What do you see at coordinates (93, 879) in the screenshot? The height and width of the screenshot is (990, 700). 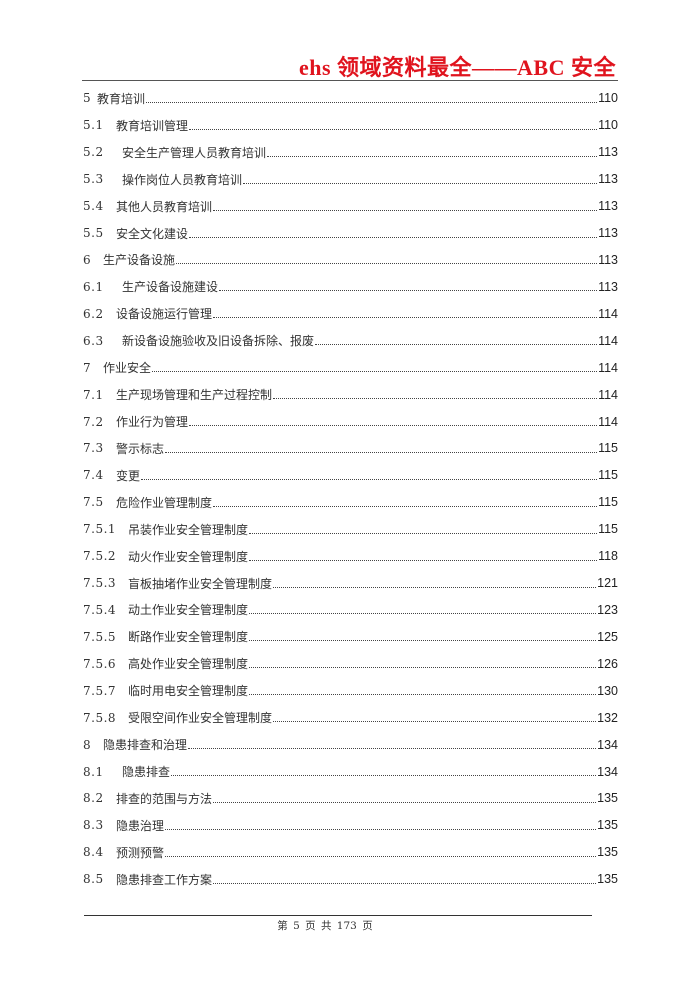 I see `toc-entry-number: 8.5` at bounding box center [93, 879].